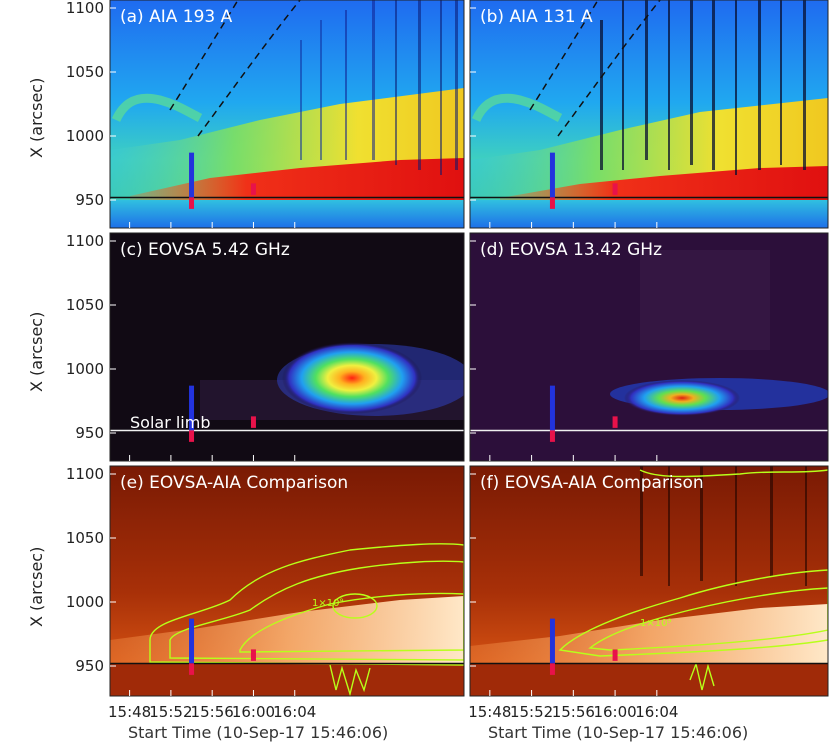 Image resolution: width=830 pixels, height=744 pixels. I want to click on panel-frame-a, so click(287, 114).